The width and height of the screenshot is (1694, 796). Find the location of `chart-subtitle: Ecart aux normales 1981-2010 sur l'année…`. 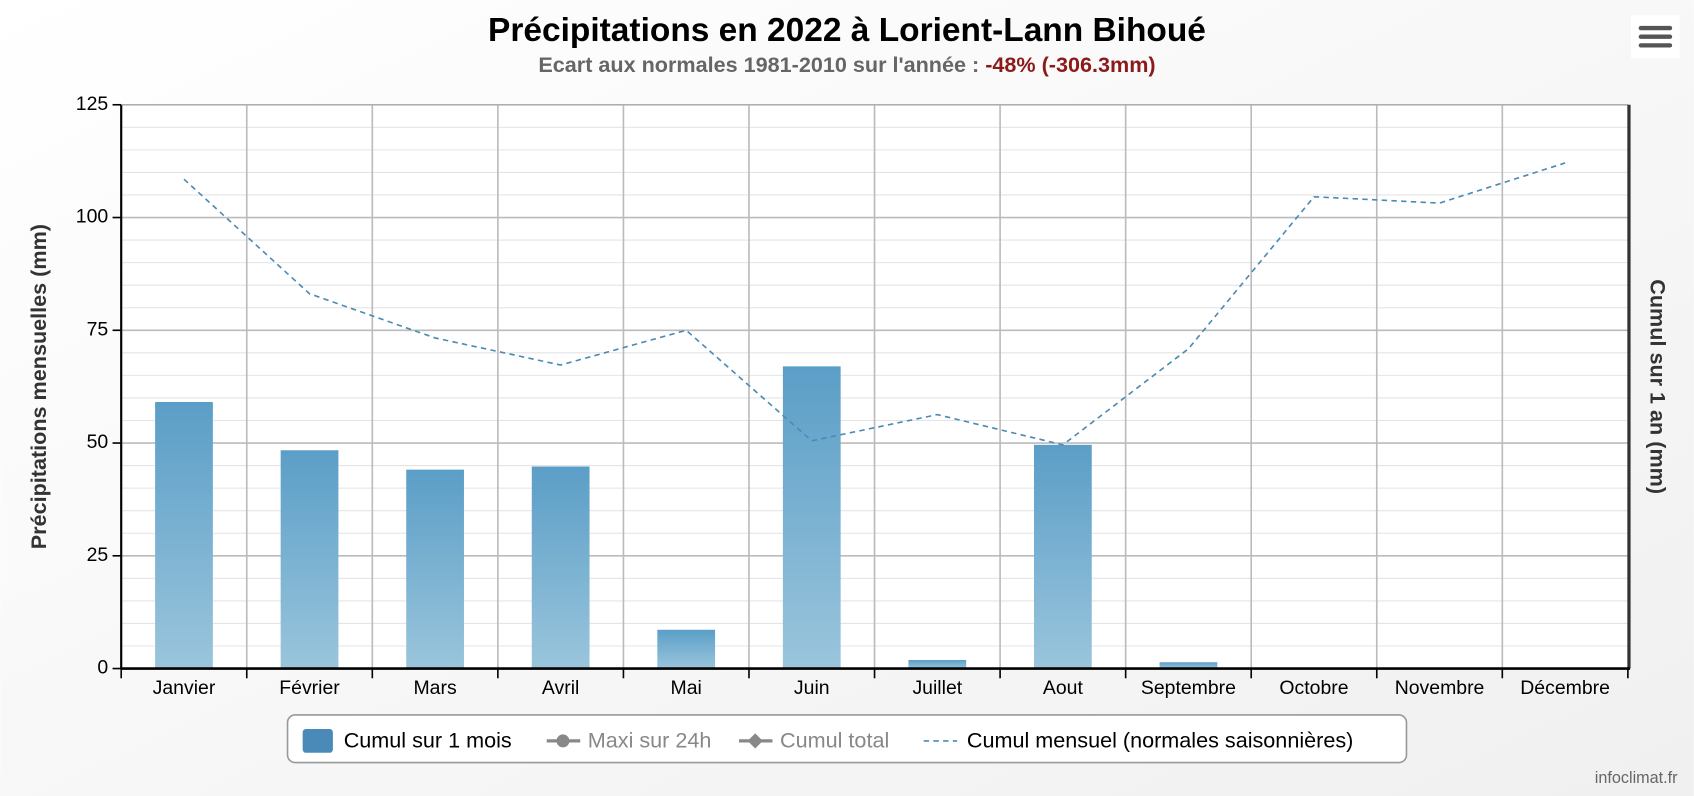

chart-subtitle: Ecart aux normales 1981-2010 sur l'année… is located at coordinates (846, 64).